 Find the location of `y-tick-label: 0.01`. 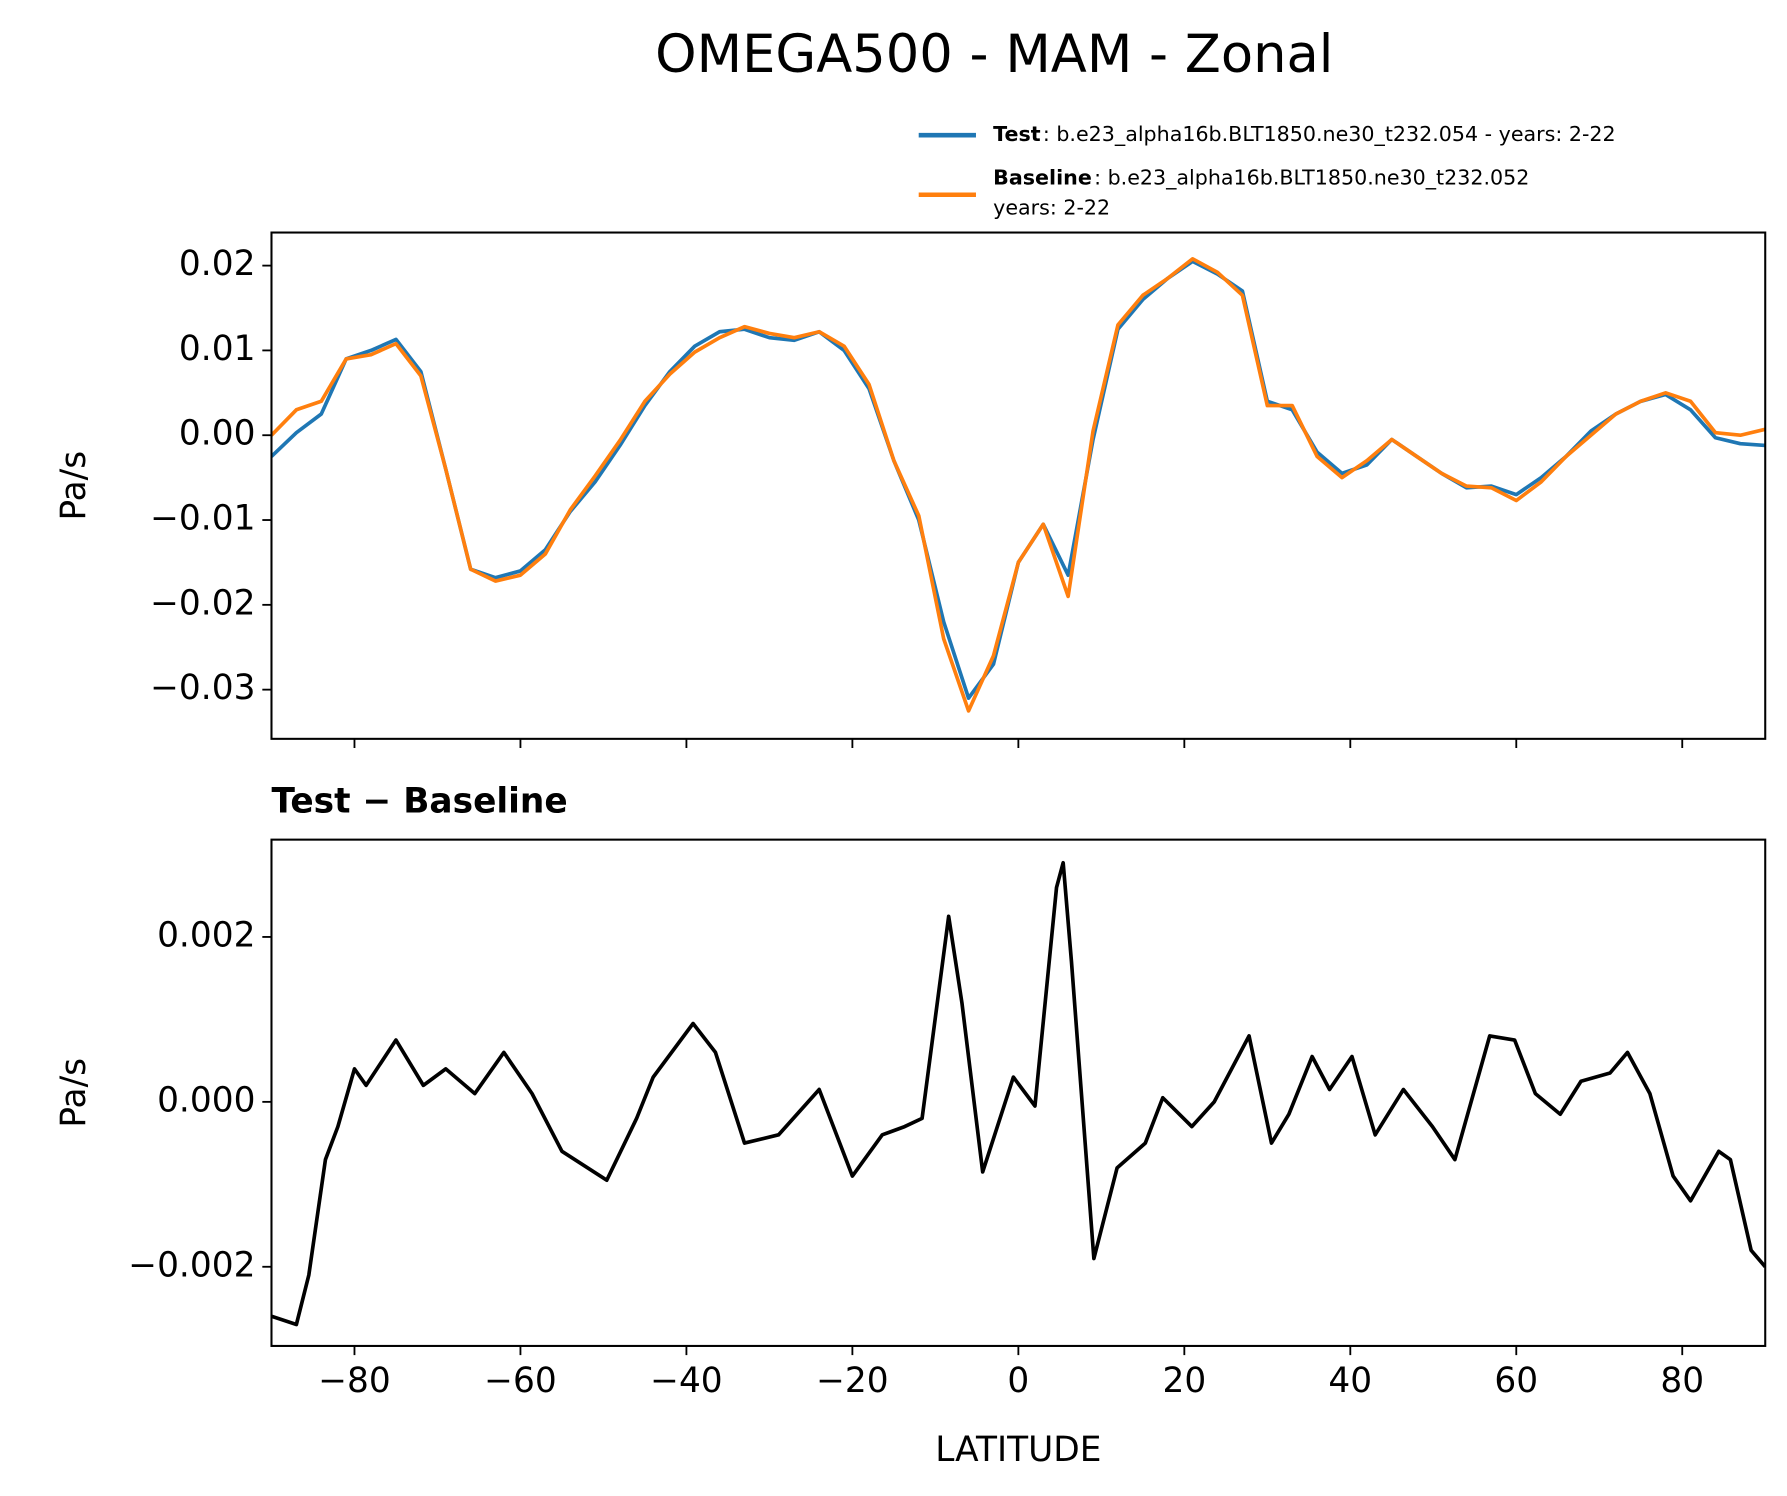

y-tick-label: 0.01 is located at coordinates (217, 349).